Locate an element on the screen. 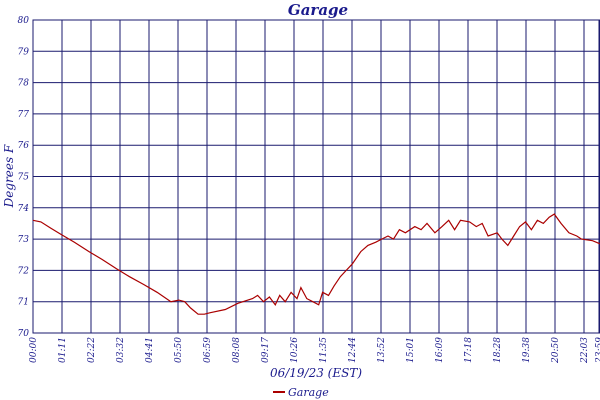  x-tick-label: 22:03 is located at coordinates (585, 350).